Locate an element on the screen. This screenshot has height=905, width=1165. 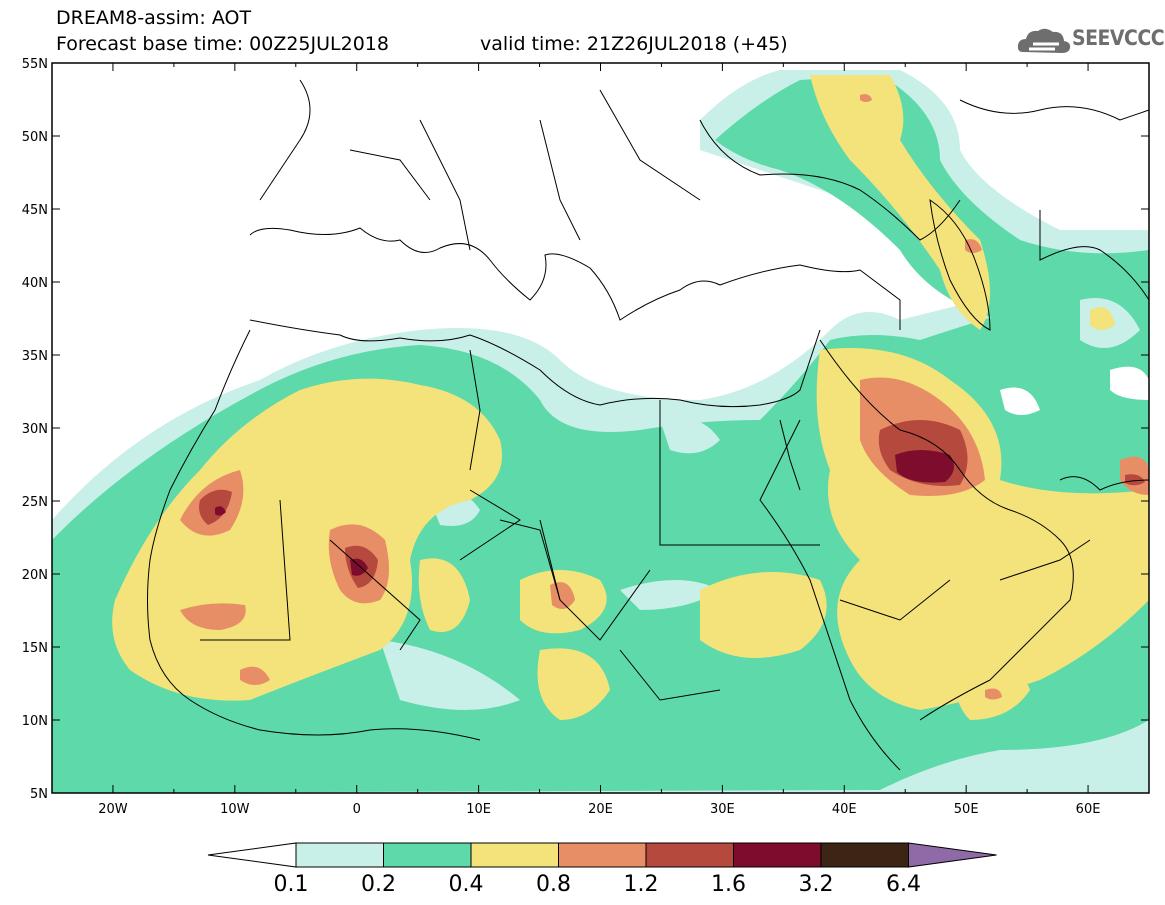
lon-label: 20W is located at coordinates (113, 809).